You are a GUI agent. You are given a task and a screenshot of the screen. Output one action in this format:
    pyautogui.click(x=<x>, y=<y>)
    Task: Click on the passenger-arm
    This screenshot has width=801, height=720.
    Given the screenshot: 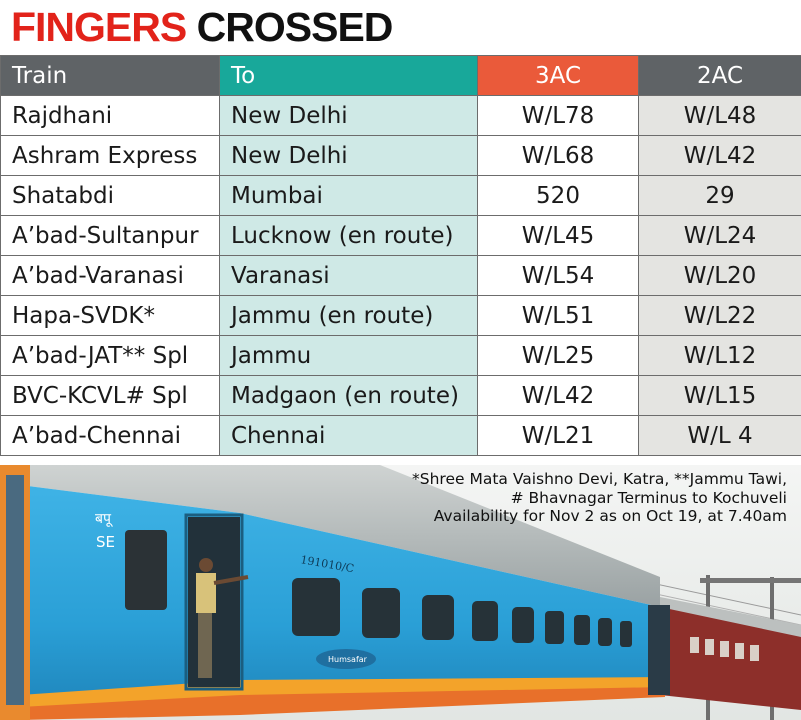 What is the action you would take?
    pyautogui.click(x=231, y=580)
    